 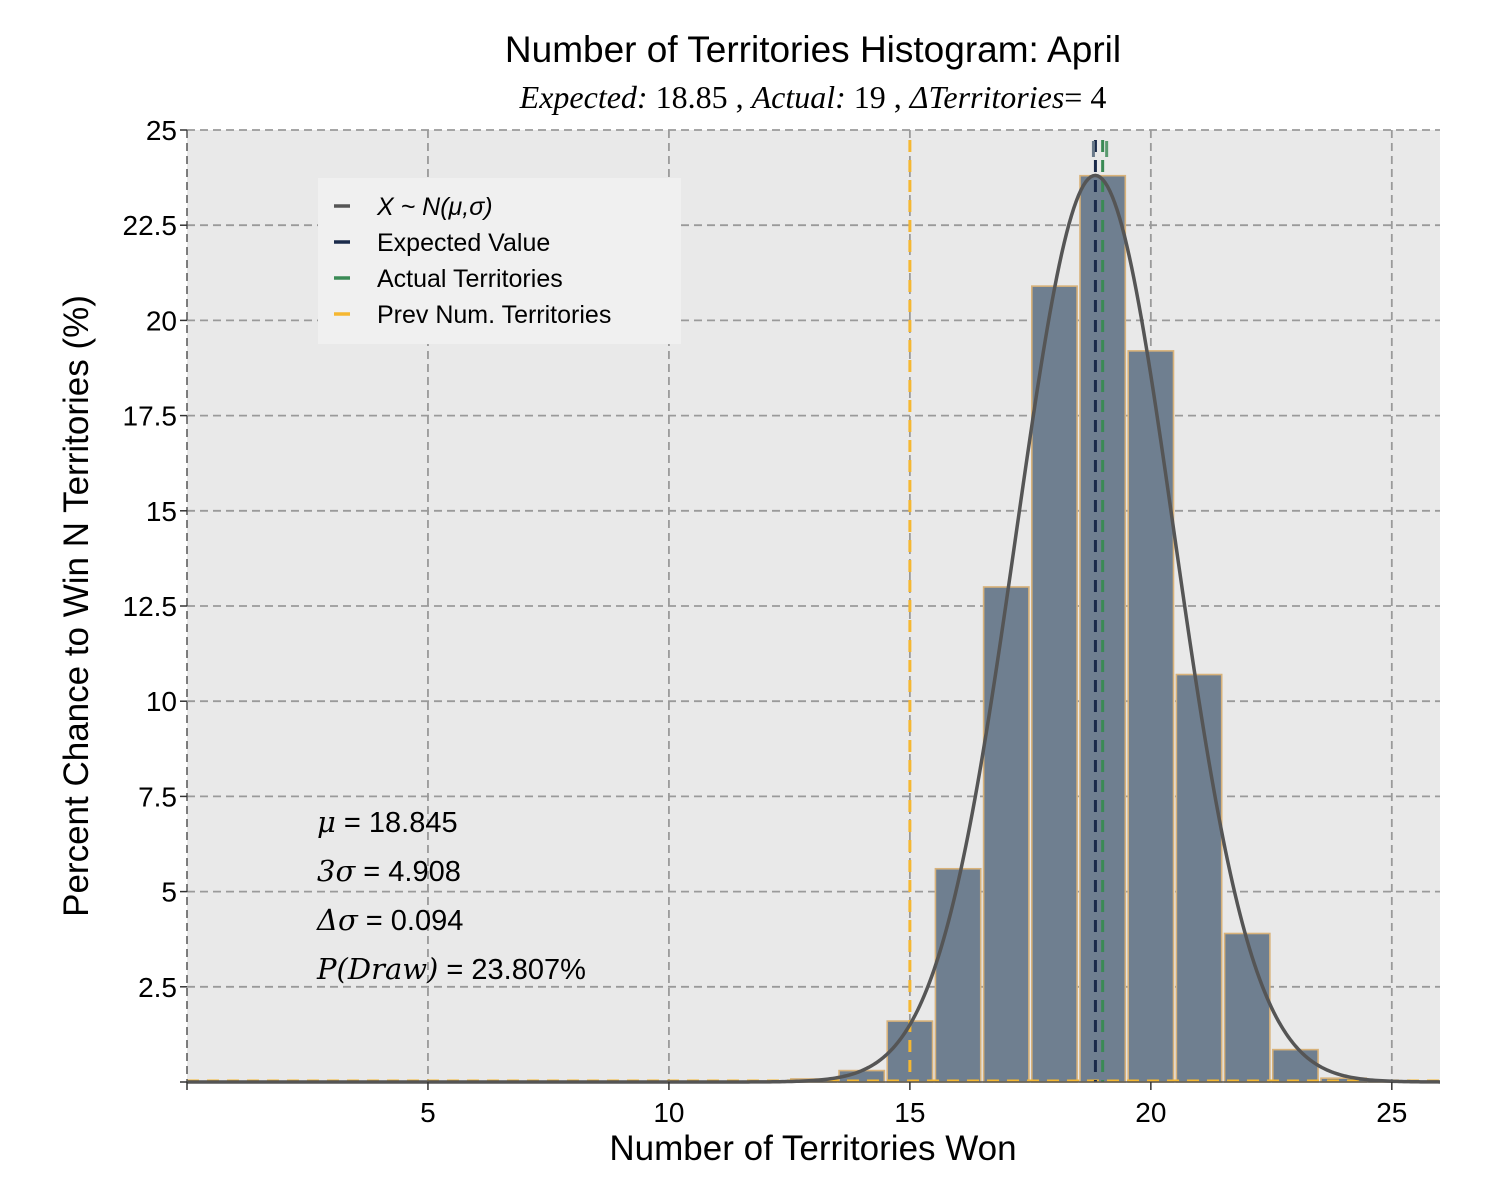 What do you see at coordinates (397, 823) in the screenshot?
I see `stat-value: = 18.845` at bounding box center [397, 823].